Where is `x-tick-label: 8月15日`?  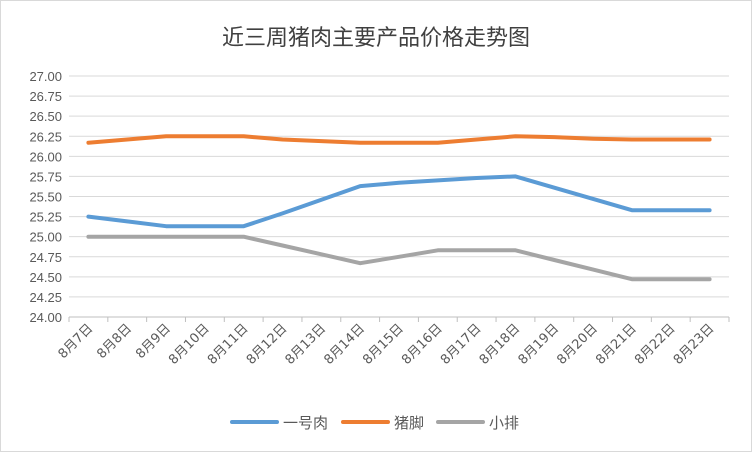
x-tick-label: 8月15日 is located at coordinates (383, 344).